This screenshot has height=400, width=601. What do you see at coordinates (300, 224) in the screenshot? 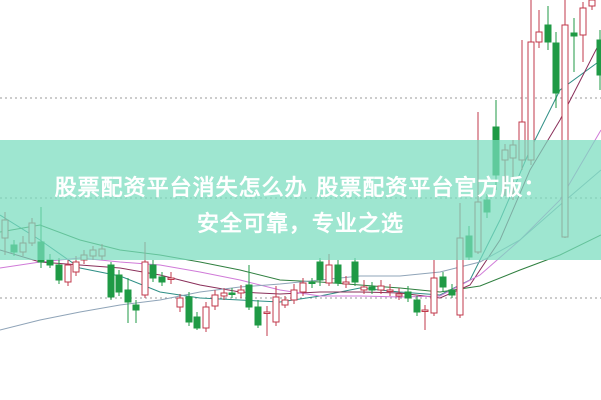
I see `title-line-2: 安全可靠，专业之选` at bounding box center [300, 224].